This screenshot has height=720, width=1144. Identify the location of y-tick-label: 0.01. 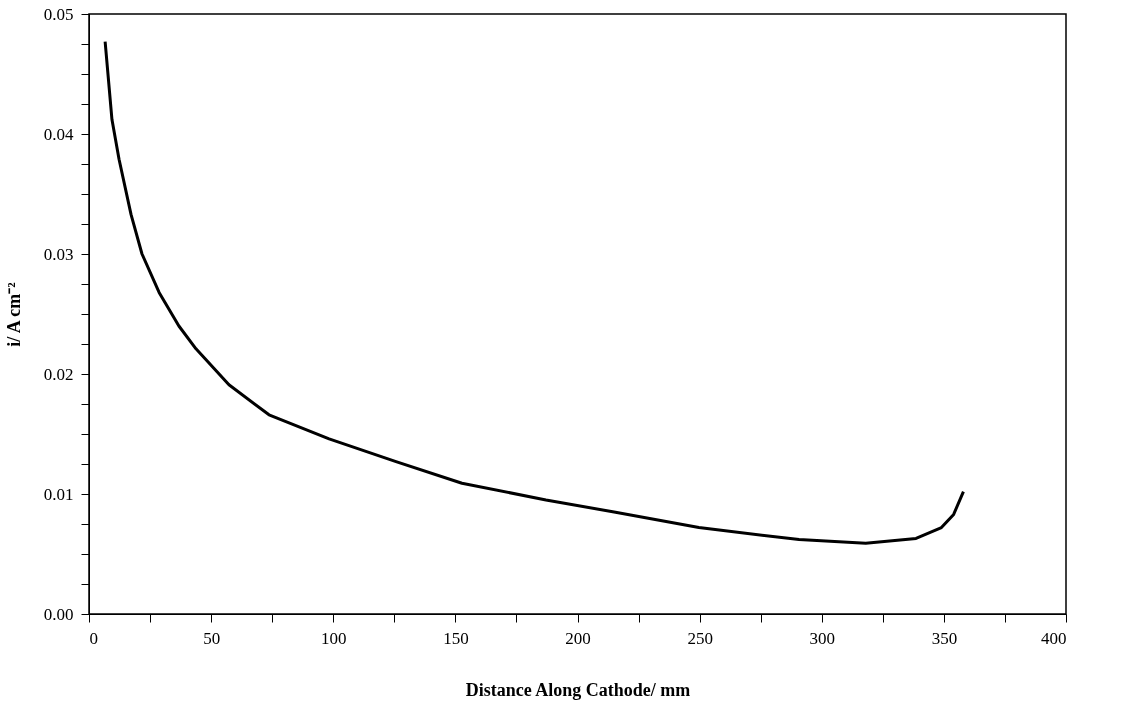
(58, 494).